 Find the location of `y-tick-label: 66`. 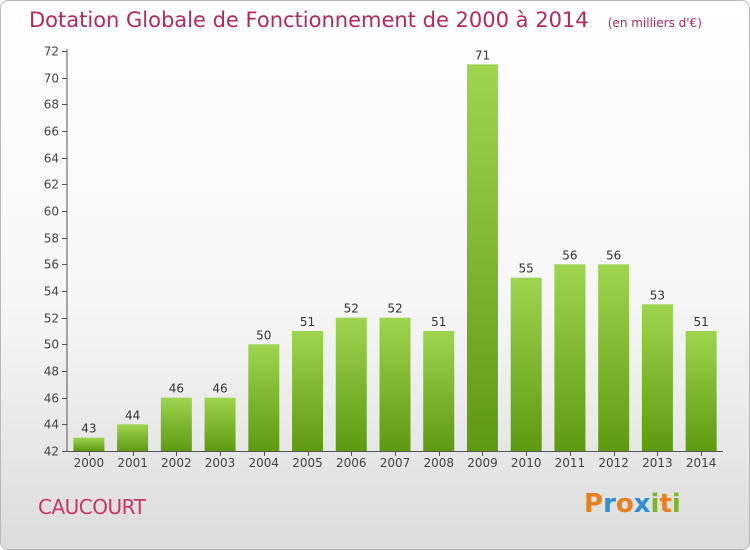

y-tick-label: 66 is located at coordinates (51, 132).